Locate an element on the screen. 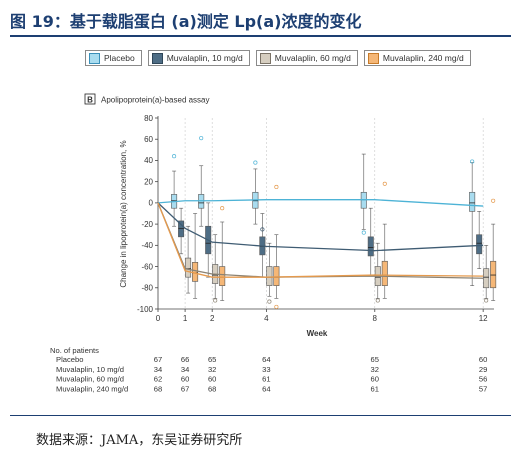 The width and height of the screenshot is (521, 461). figure-title: 图 19：基于载脂蛋白 (a)测定 Lp(a)浓度的变化 is located at coordinates (186, 21).